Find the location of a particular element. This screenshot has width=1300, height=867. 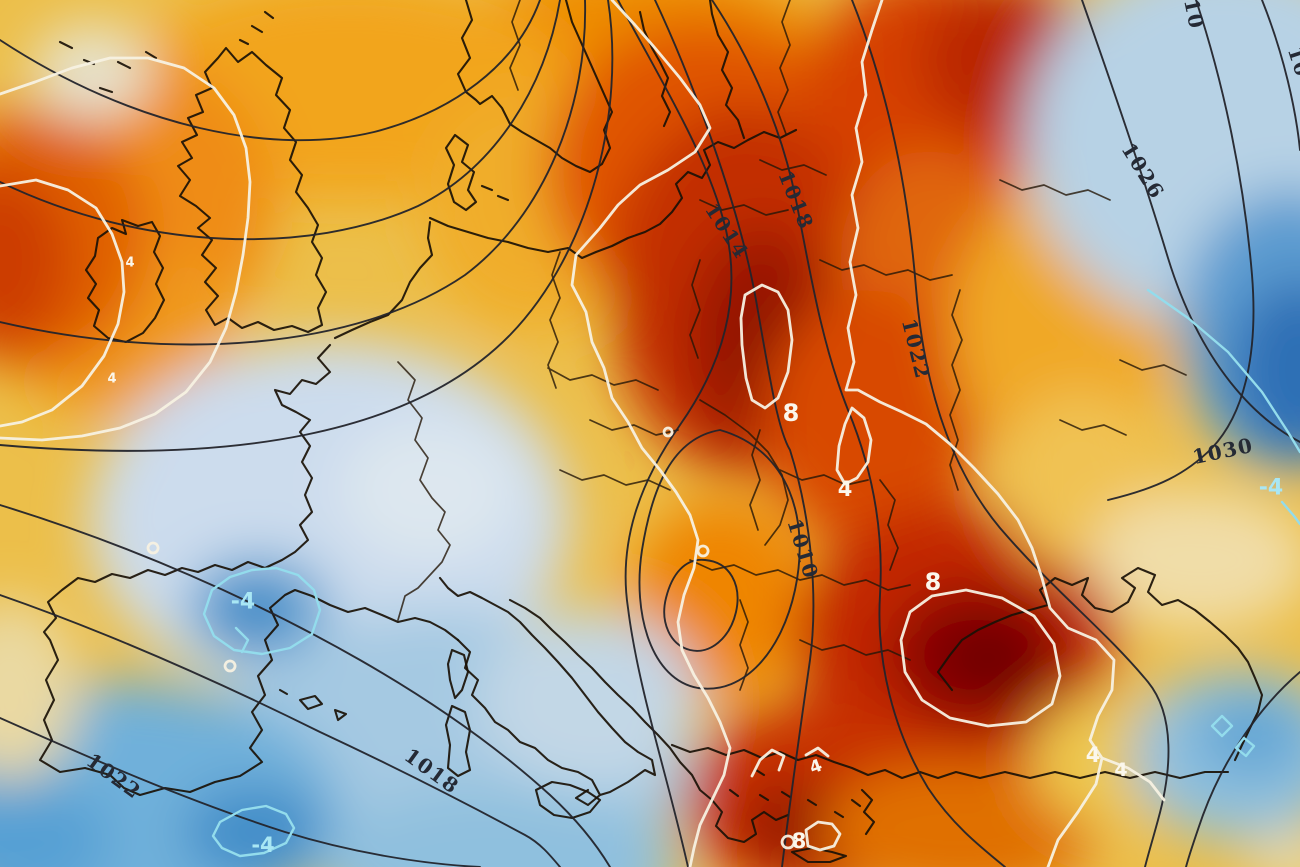

warm-contour-uk-ring is located at coordinates (126, 249).